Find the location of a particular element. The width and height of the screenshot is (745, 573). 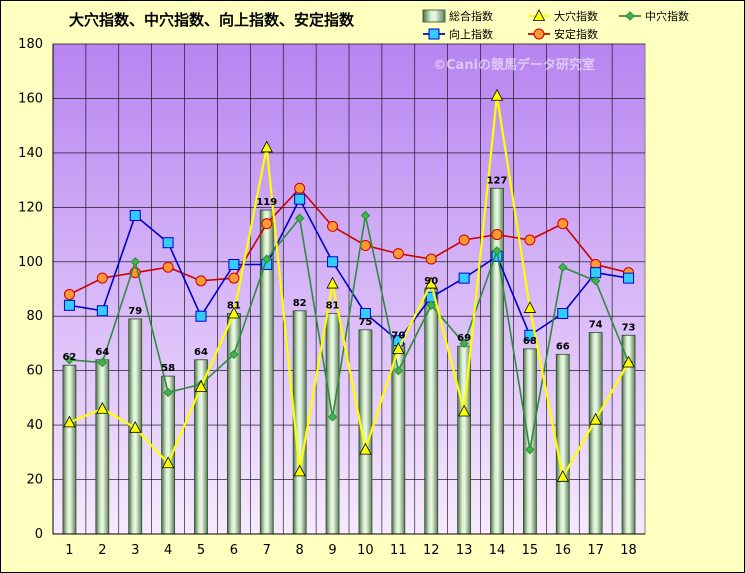

x-tick-label: 10 is located at coordinates (365, 550).